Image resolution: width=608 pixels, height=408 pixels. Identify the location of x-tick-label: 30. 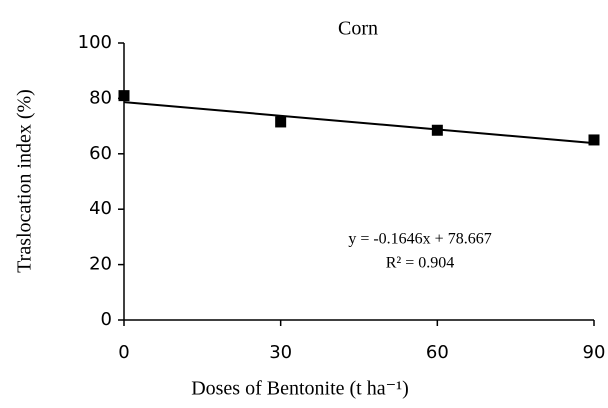
(280, 352).